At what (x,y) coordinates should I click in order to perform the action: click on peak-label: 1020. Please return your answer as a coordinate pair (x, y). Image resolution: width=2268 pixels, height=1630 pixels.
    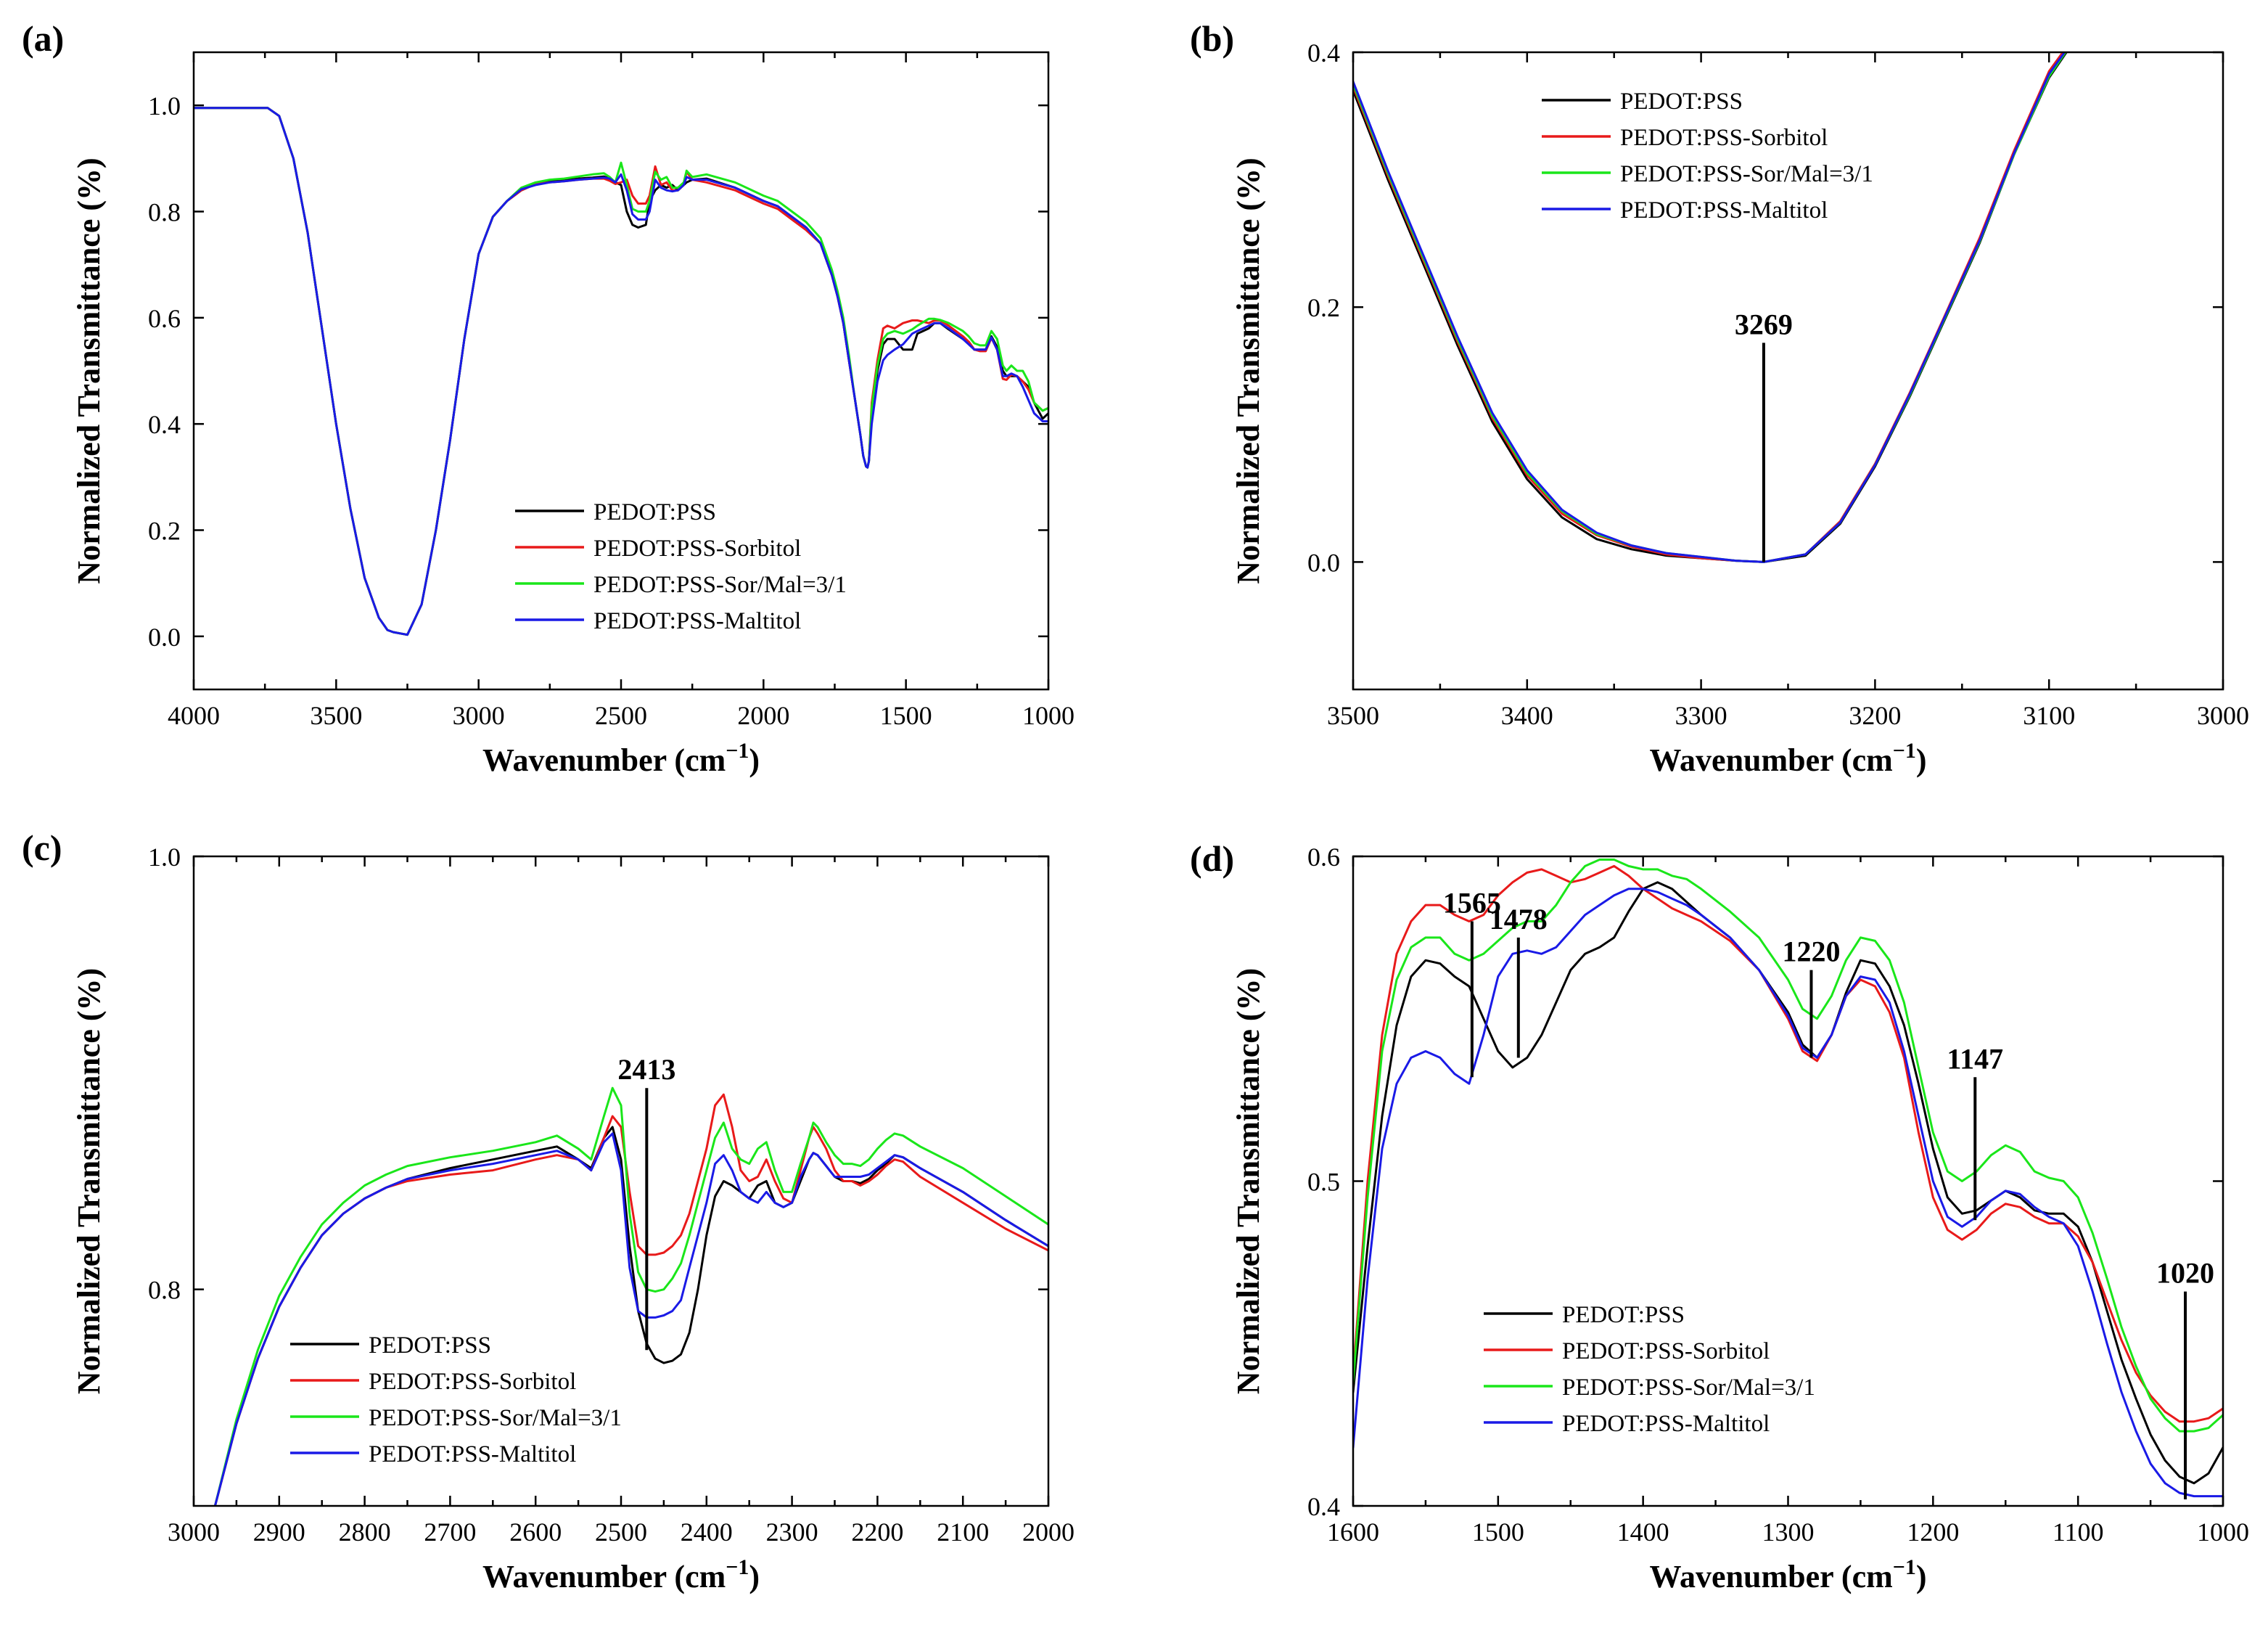
    Looking at the image, I should click on (2185, 1273).